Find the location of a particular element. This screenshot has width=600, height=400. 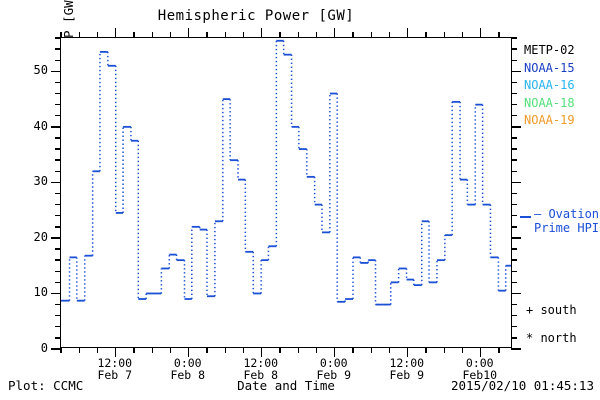

legend-satellites: METP-02 NOAA-15 NOAA-16 NOAA-18 NOAA-19 is located at coordinates (549, 86).